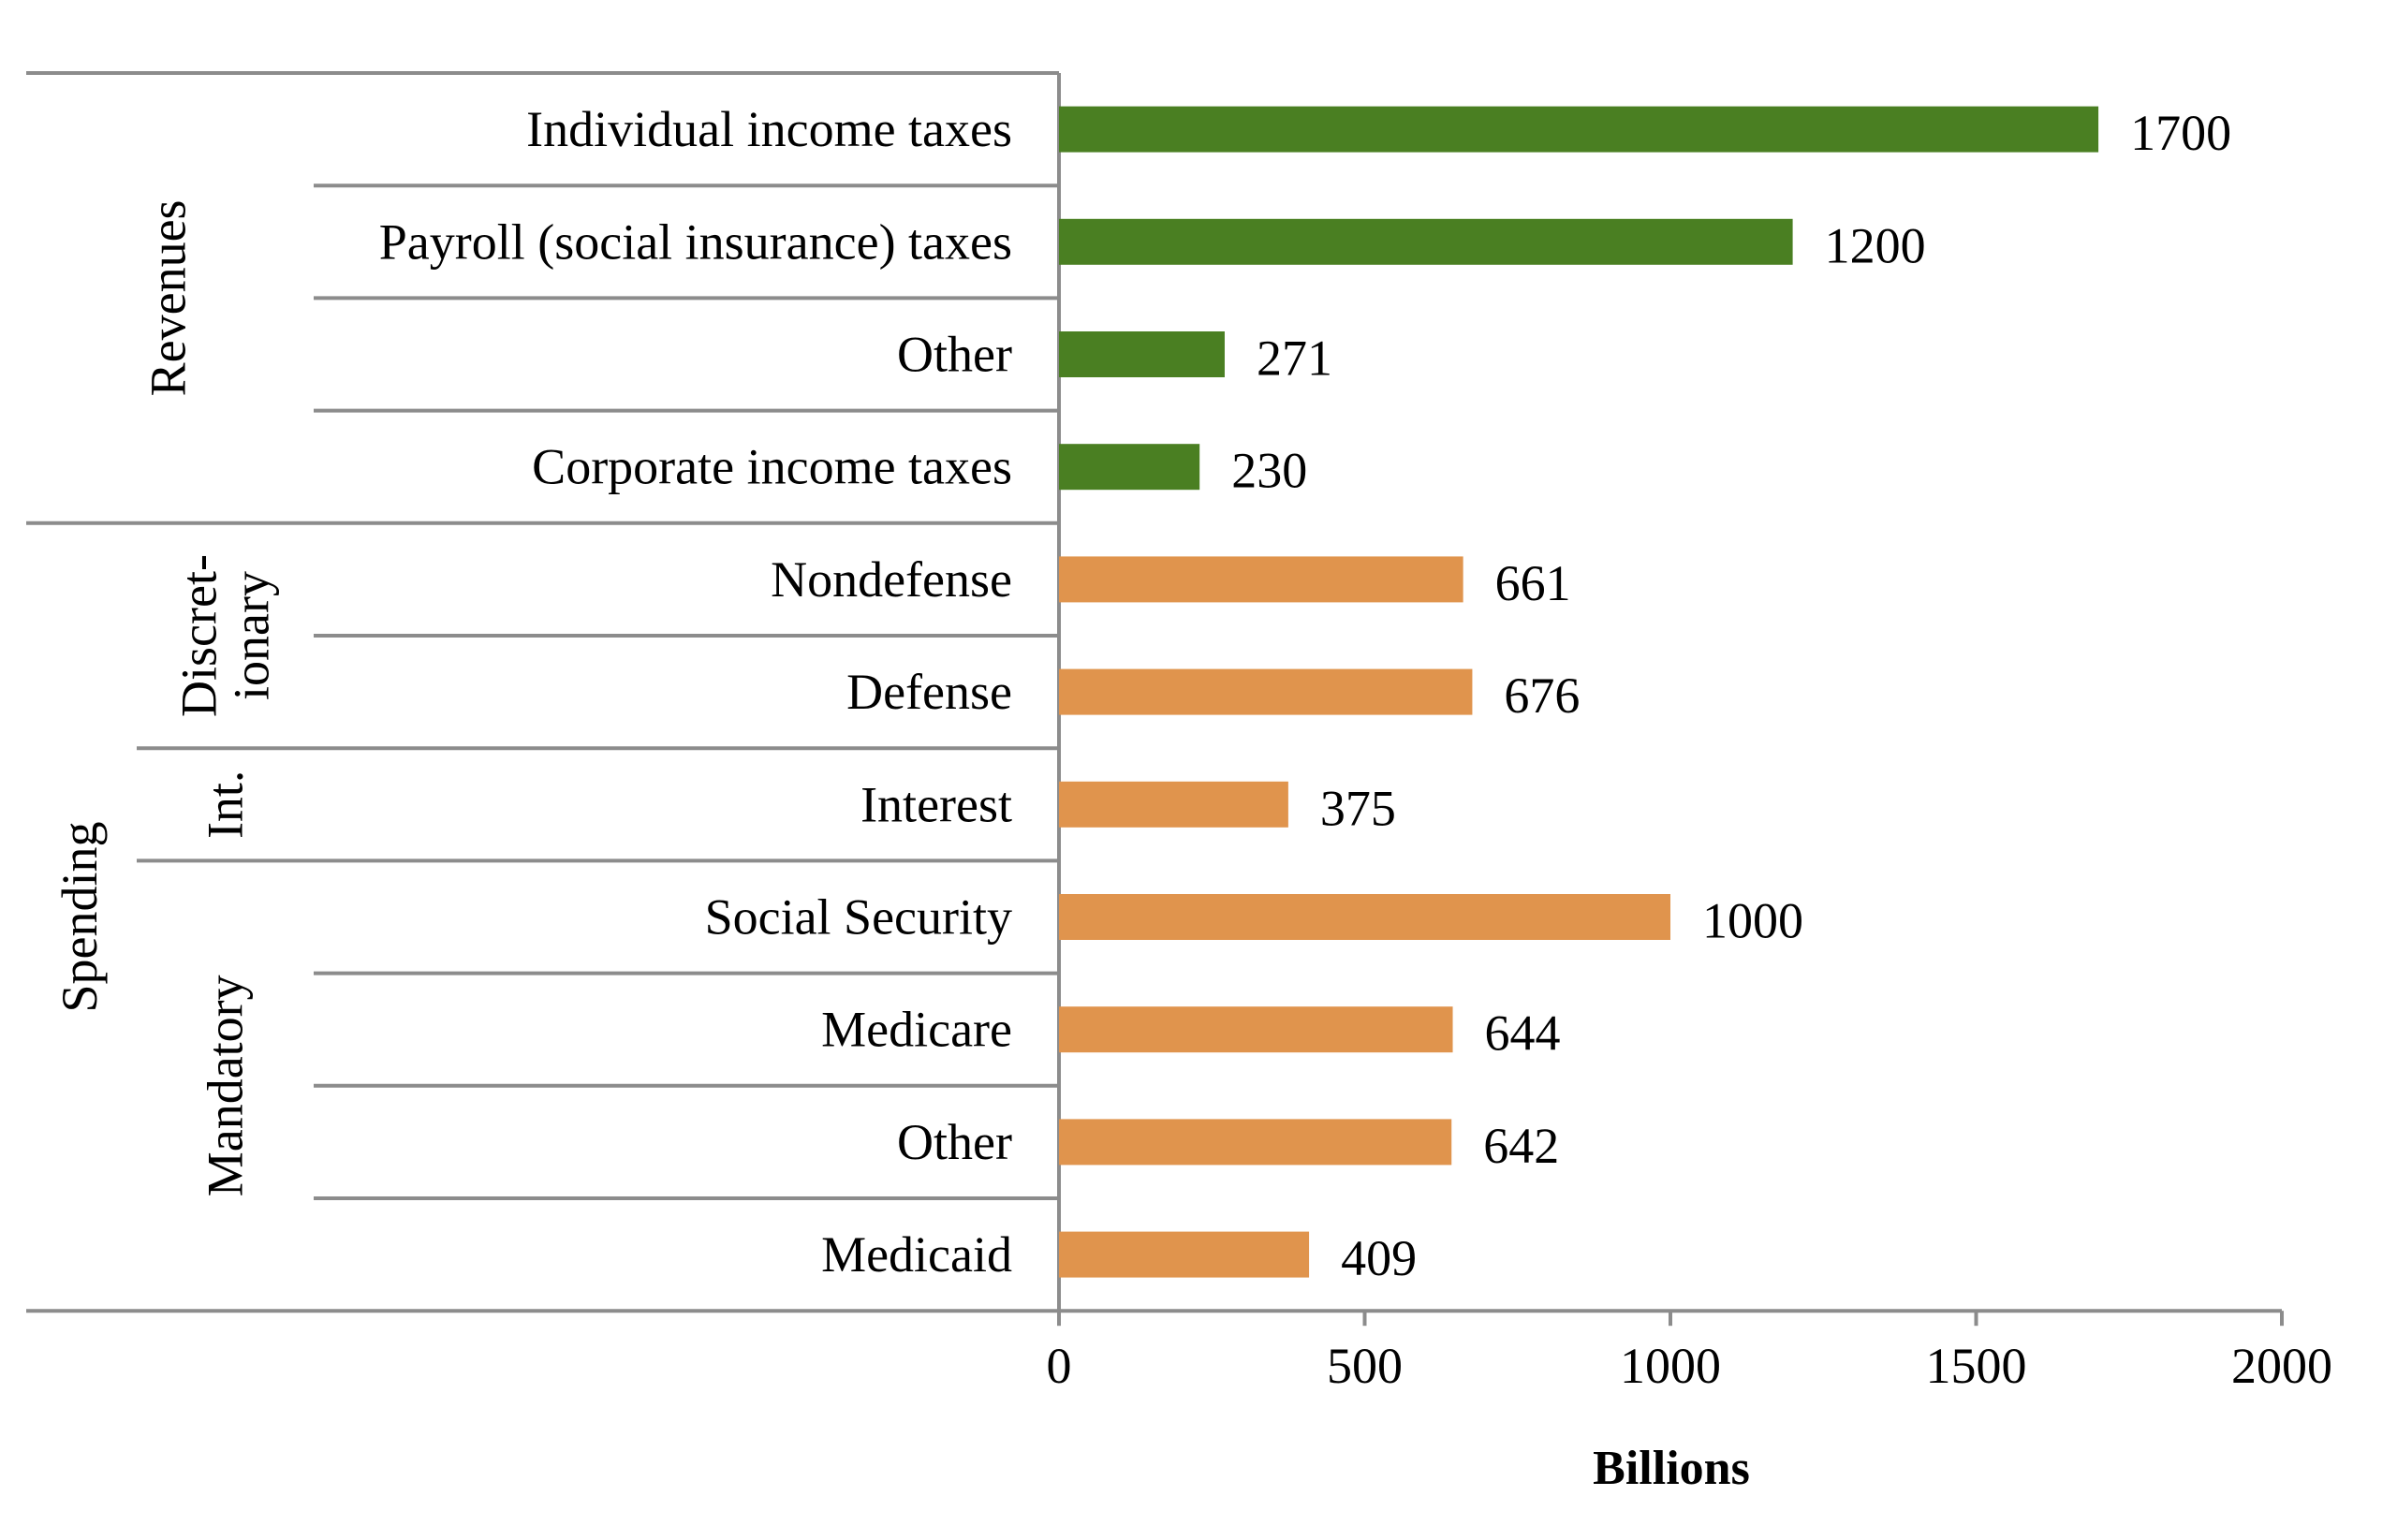 Image resolution: width=2397 pixels, height=1540 pixels. What do you see at coordinates (1059, 1366) in the screenshot?
I see `x-tick-label-0: 0` at bounding box center [1059, 1366].